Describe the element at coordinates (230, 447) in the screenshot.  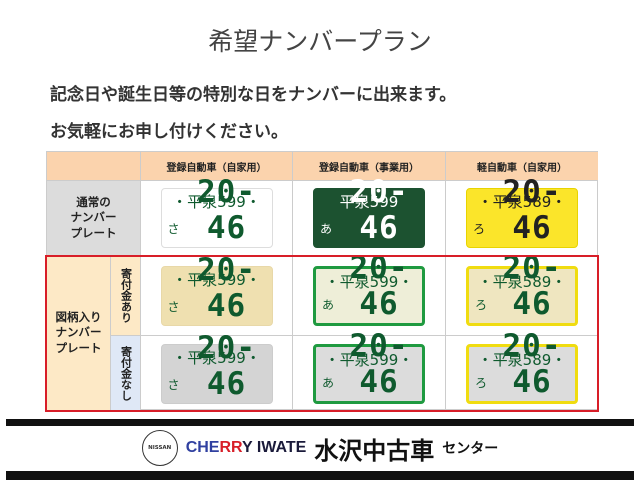
I see `cherry-part-2: RR` at that location.